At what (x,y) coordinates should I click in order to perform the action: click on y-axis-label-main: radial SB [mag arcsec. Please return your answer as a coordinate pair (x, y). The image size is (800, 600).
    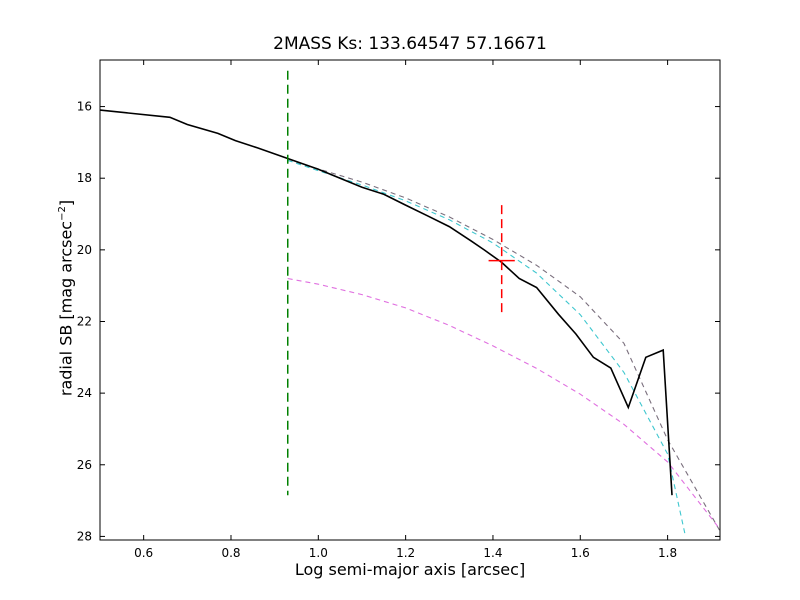
    Looking at the image, I should click on (66, 308).